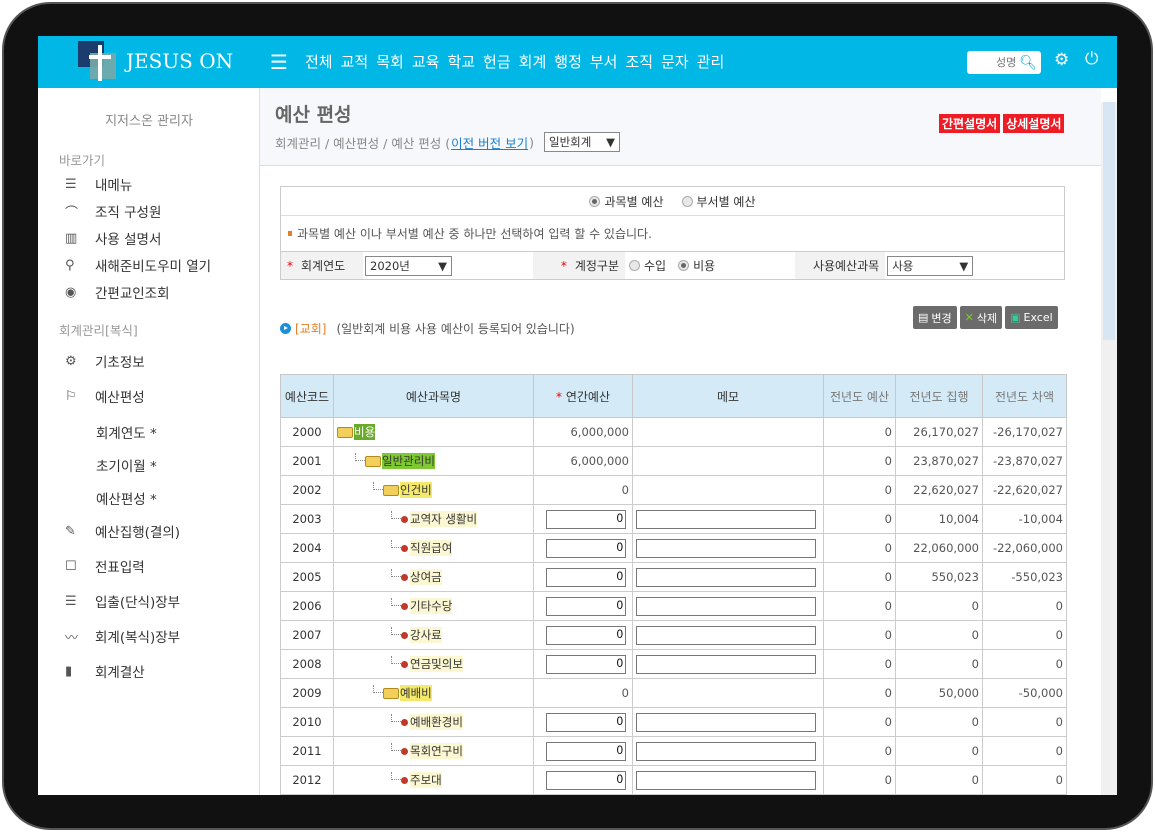  Describe the element at coordinates (710, 62) in the screenshot. I see `nav-item: 관리` at that location.